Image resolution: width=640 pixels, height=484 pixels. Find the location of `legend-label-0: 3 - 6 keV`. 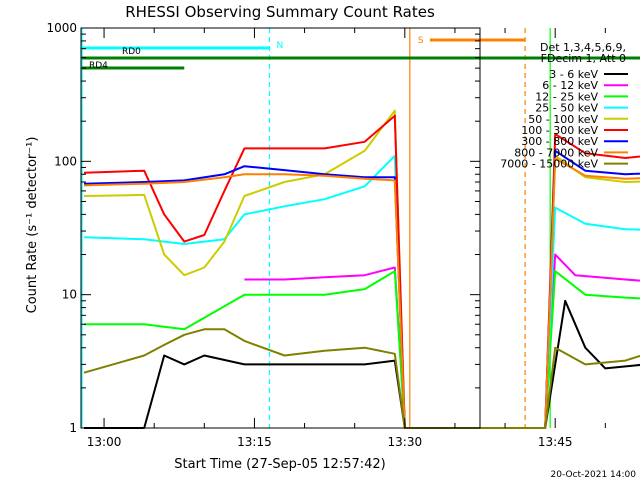

legend-label-0: 3 - 6 keV is located at coordinates (573, 74).